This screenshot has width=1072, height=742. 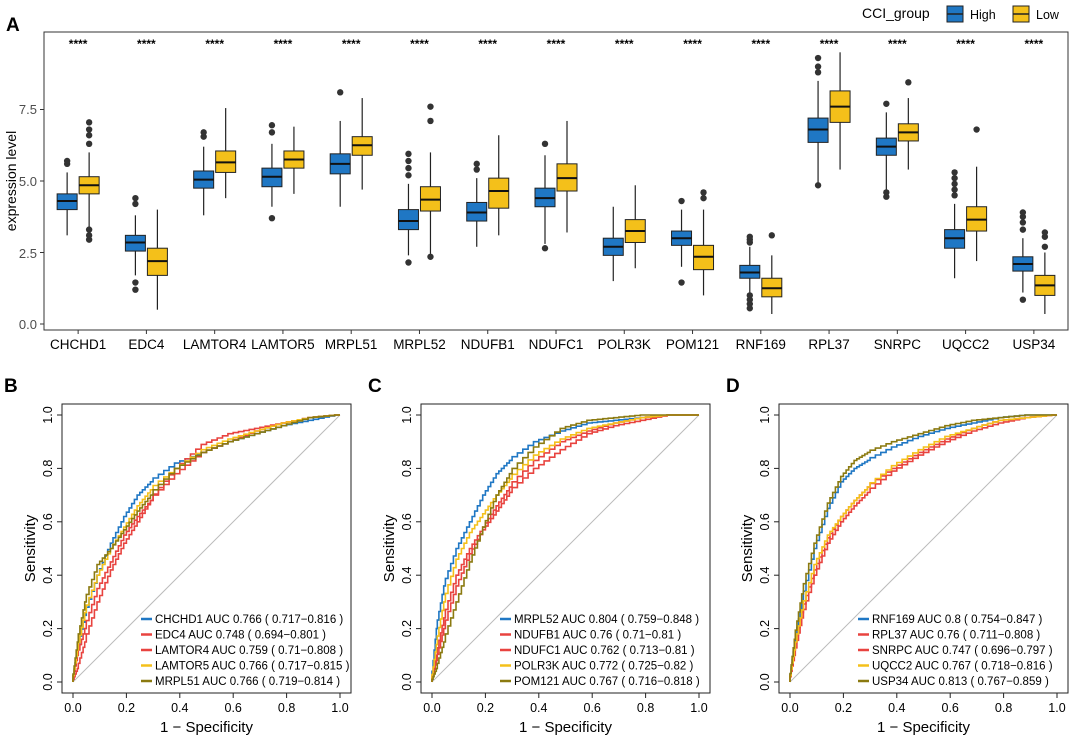 What do you see at coordinates (249, 651) in the screenshot?
I see `legend-entry: LAMTOR4 AUC 0.759 ( 0.71−0.808 )` at bounding box center [249, 651].